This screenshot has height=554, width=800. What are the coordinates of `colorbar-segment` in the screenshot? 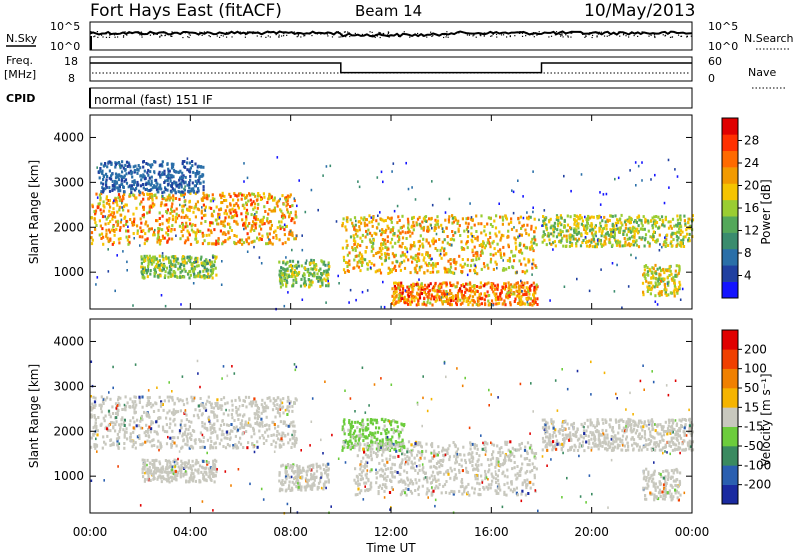 It's located at (730, 159).